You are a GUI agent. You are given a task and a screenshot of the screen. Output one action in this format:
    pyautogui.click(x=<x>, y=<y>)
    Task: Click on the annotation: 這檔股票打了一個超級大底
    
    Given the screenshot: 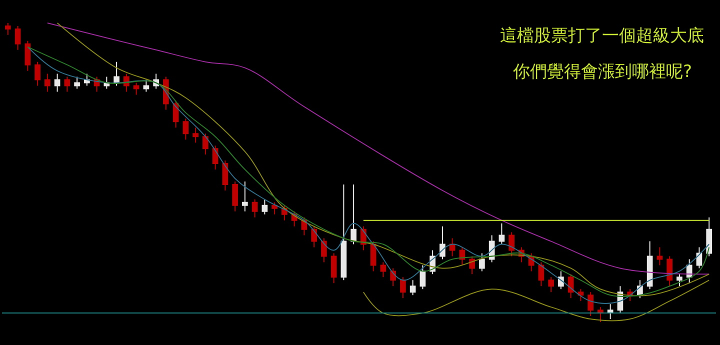 What is the action you would take?
    pyautogui.click(x=602, y=36)
    